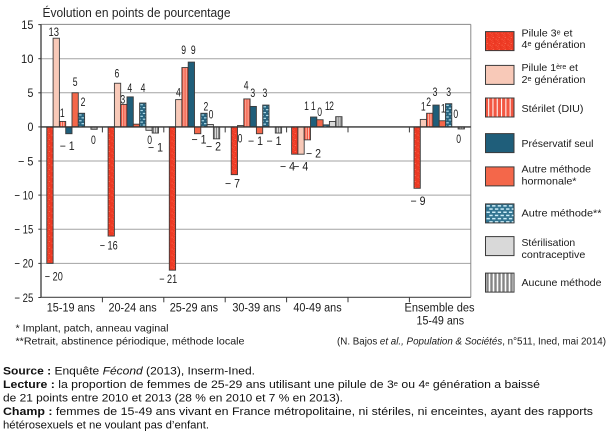  Describe the element at coordinates (71, 308) in the screenshot. I see `svg-text: 15-19 ans` at that location.